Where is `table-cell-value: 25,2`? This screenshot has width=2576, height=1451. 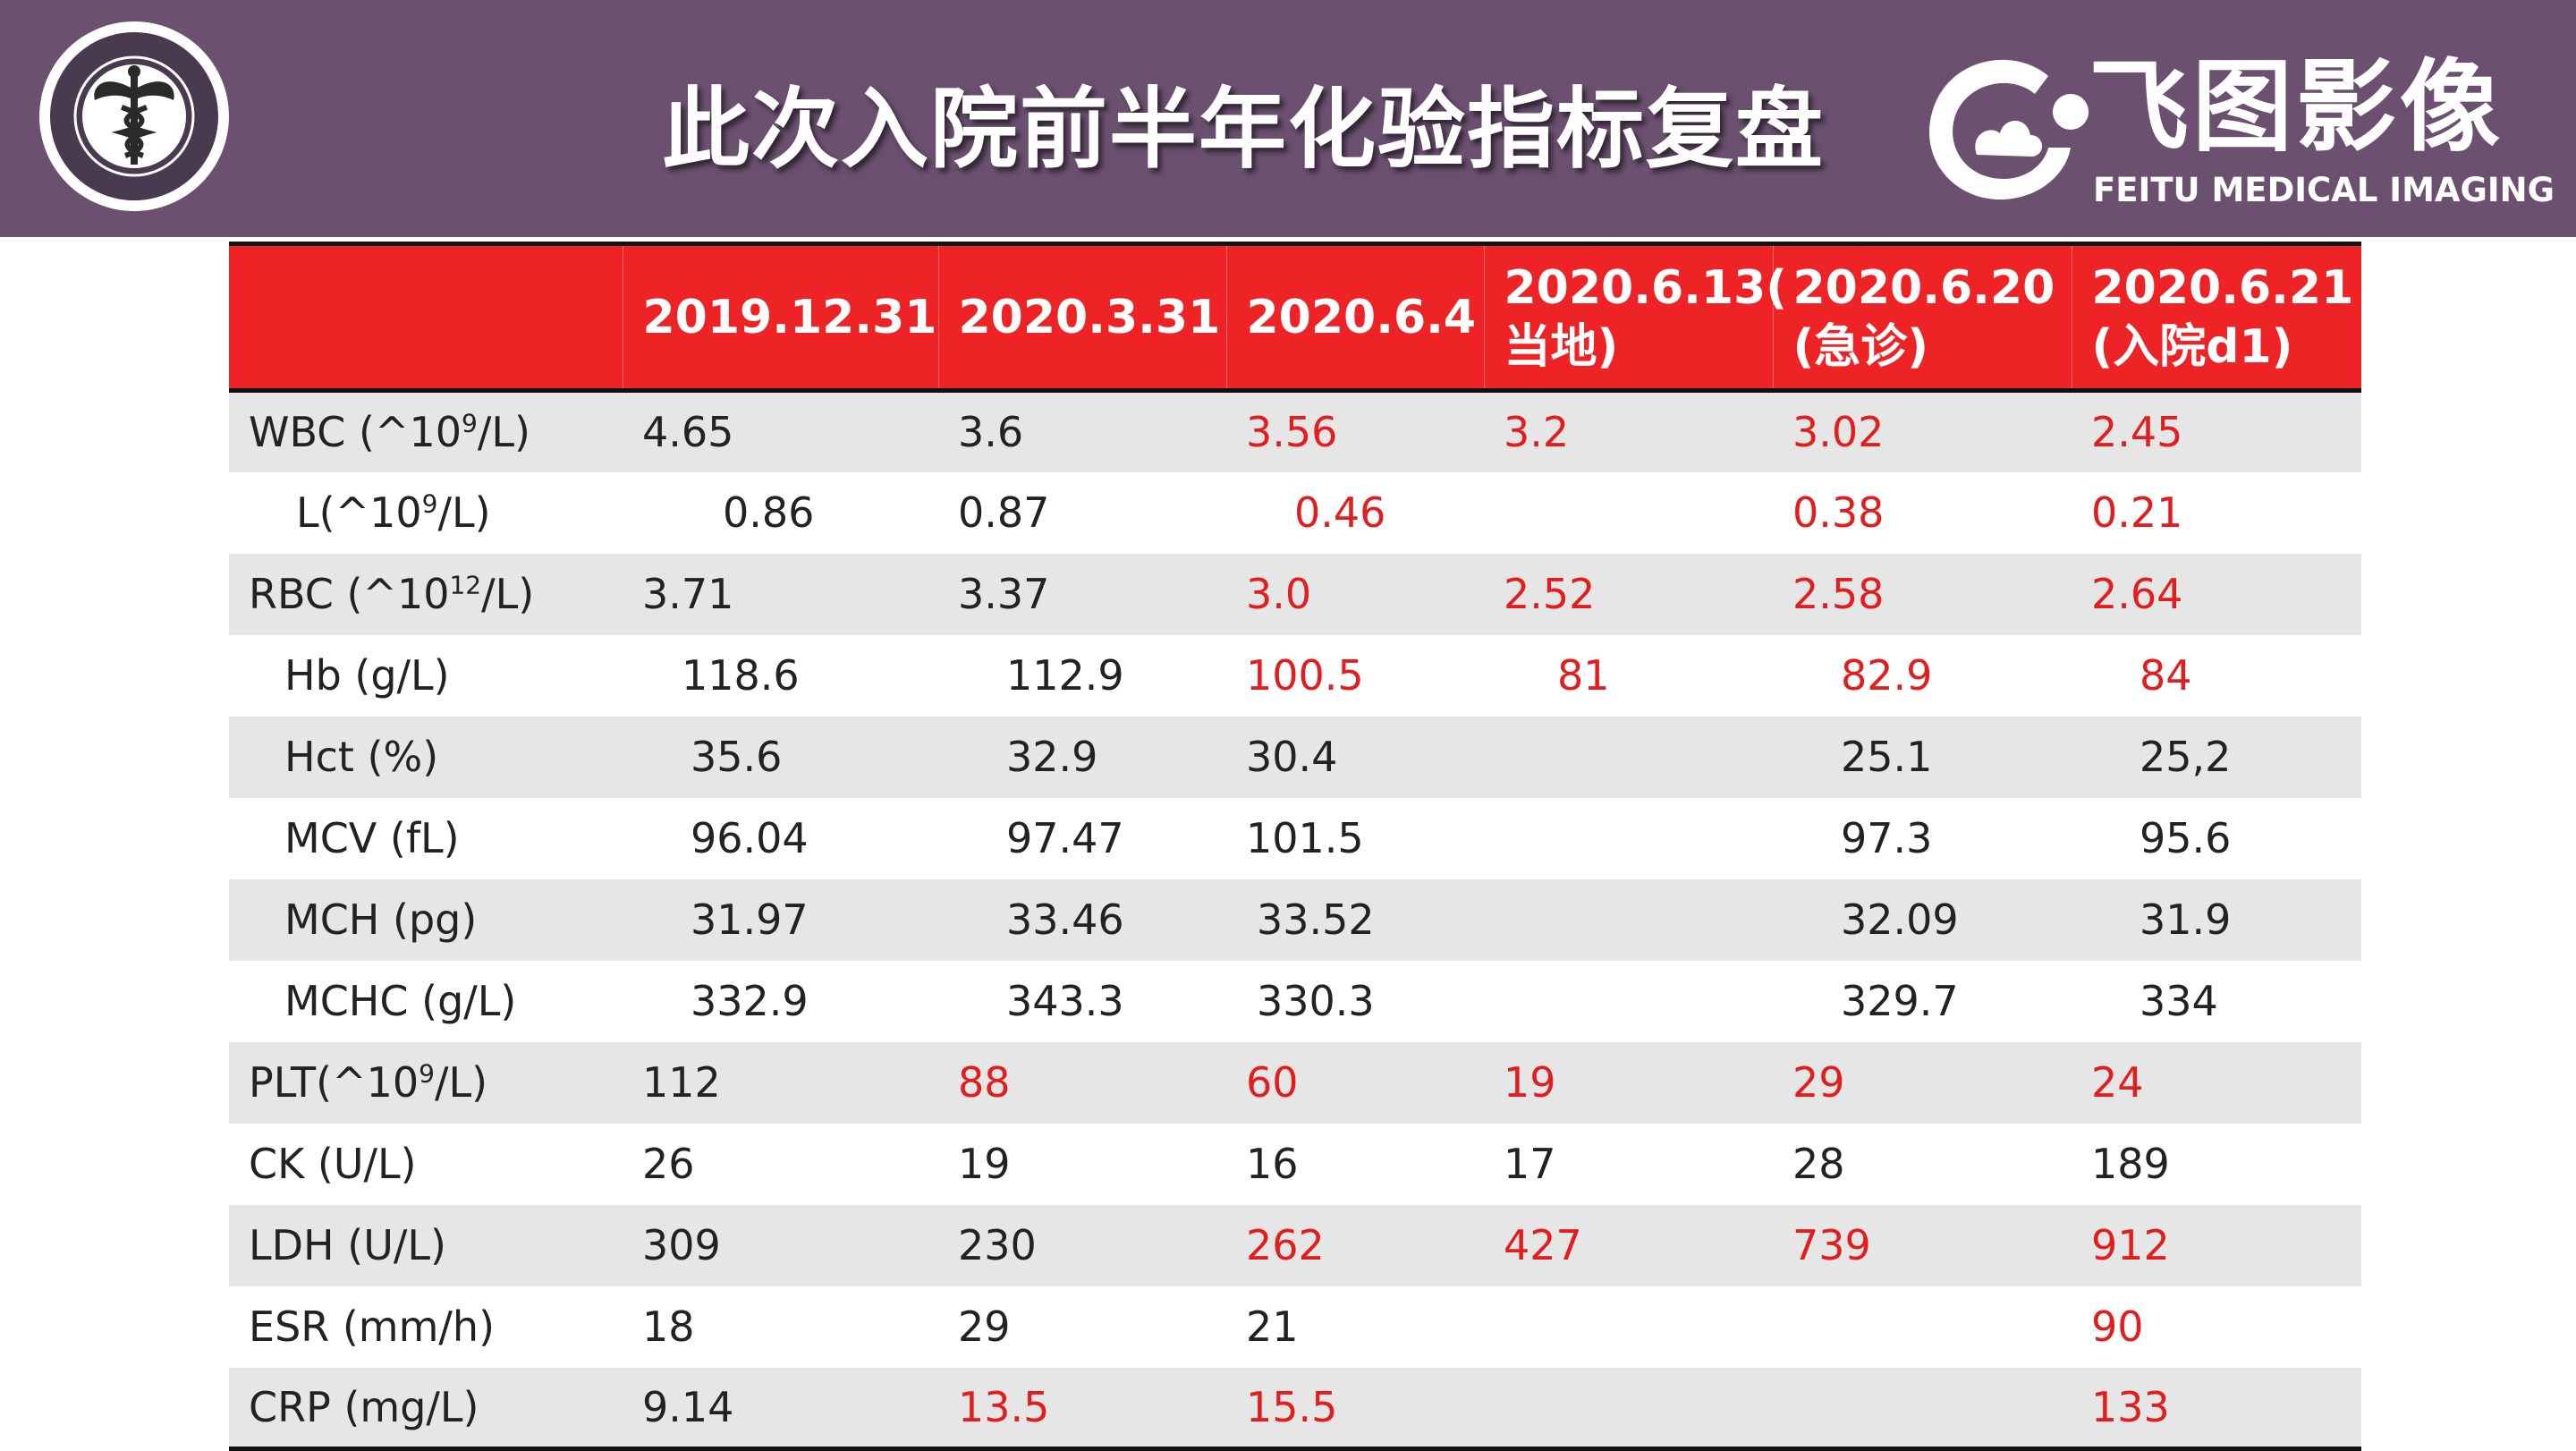
table-cell-value: 25,2 is located at coordinates (2186, 757).